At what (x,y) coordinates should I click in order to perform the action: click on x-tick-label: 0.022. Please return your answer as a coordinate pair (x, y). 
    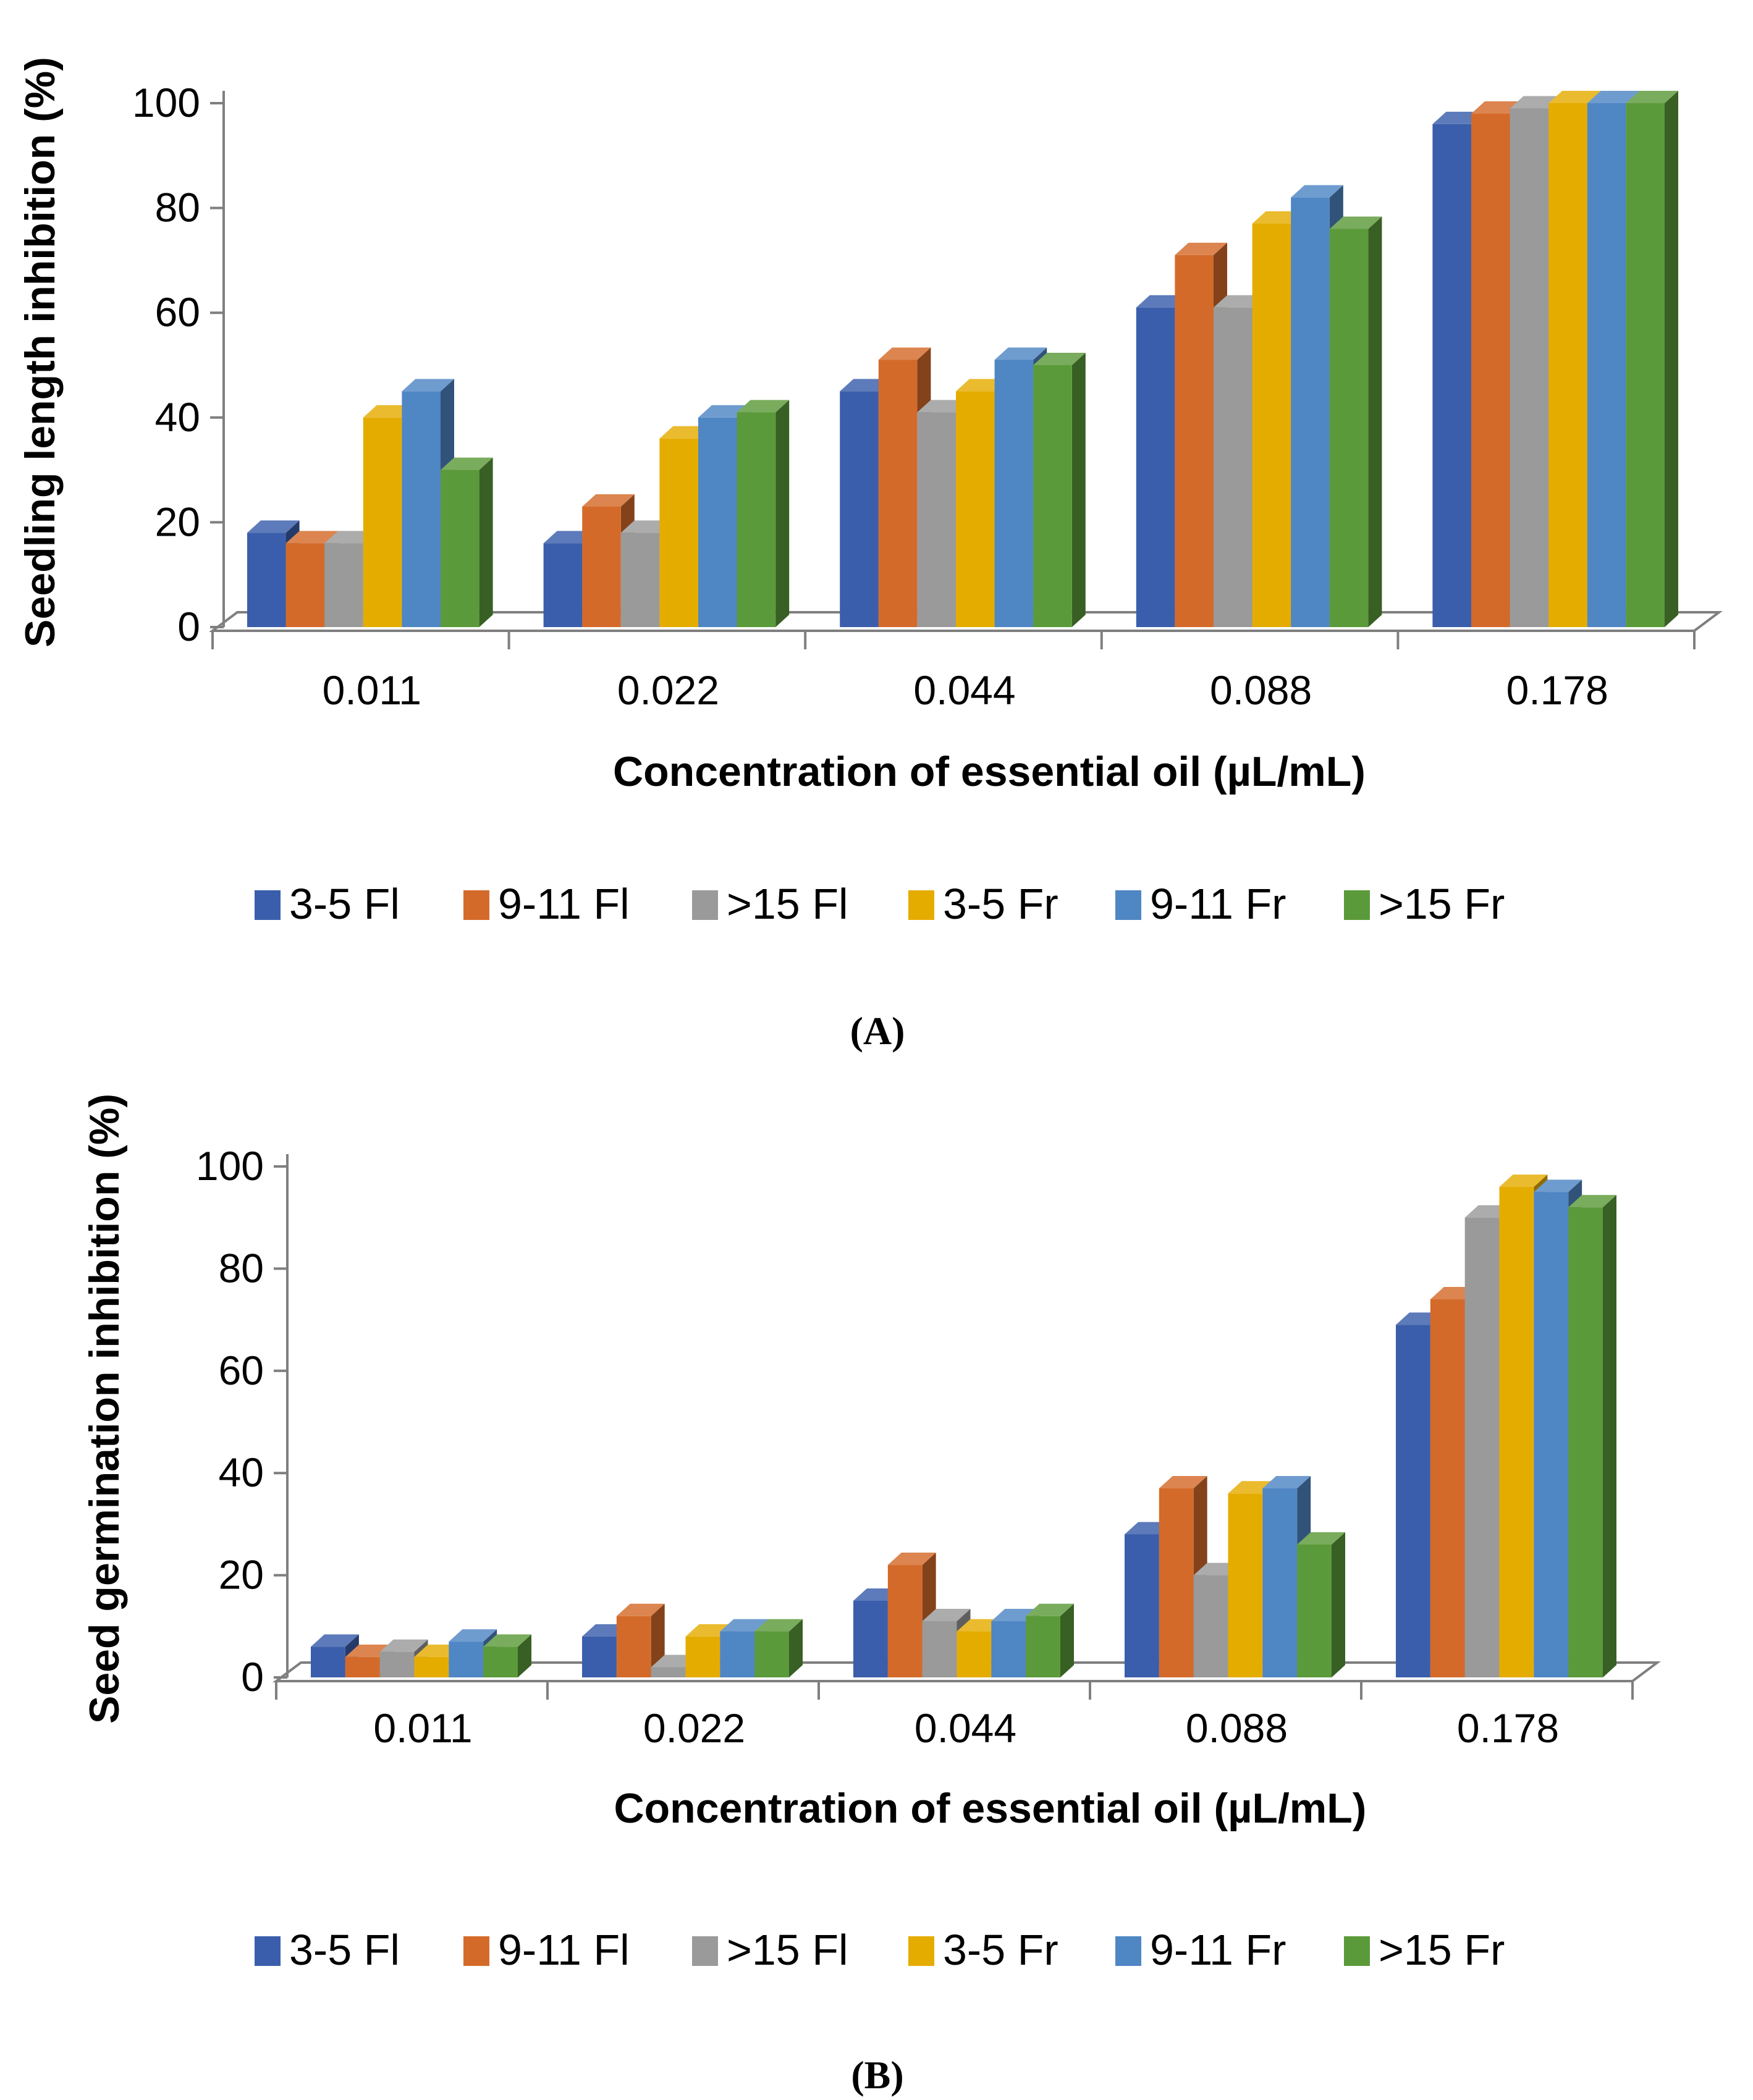
    Looking at the image, I should click on (694, 1728).